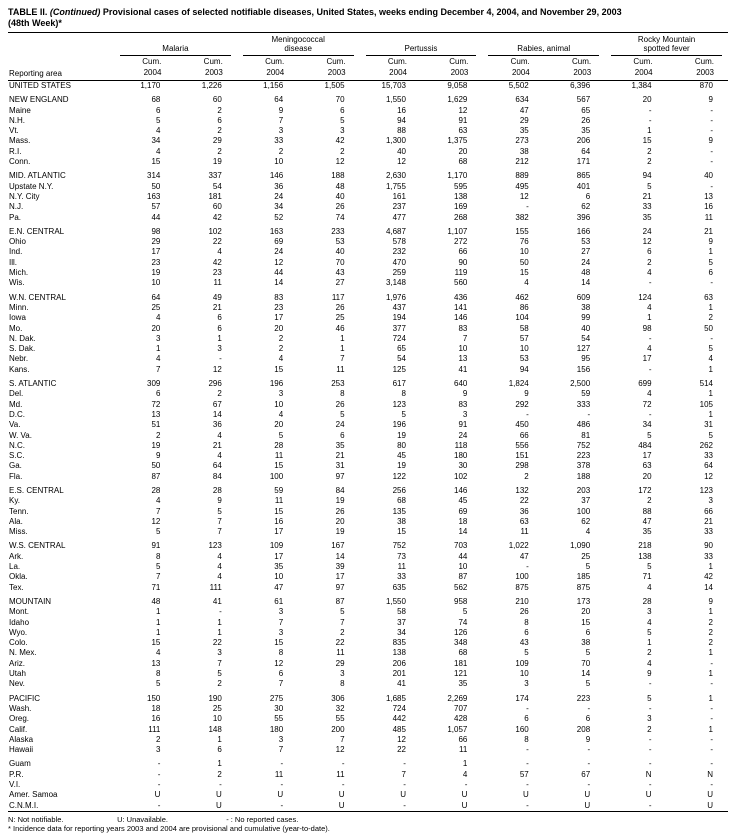 The width and height of the screenshot is (736, 836). I want to click on value-cell: 41, so click(463, 369).